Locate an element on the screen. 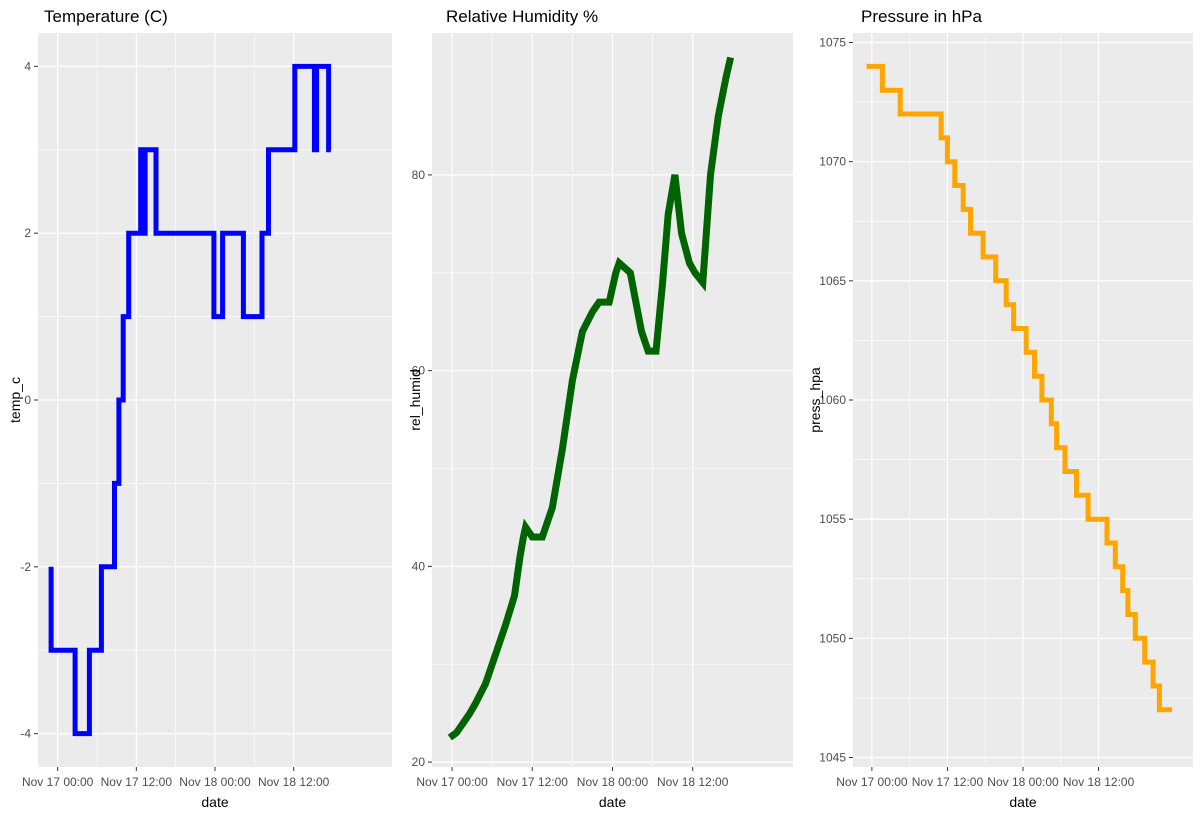 The image size is (1200, 822). y-tick-label: 60 is located at coordinates (419, 371).